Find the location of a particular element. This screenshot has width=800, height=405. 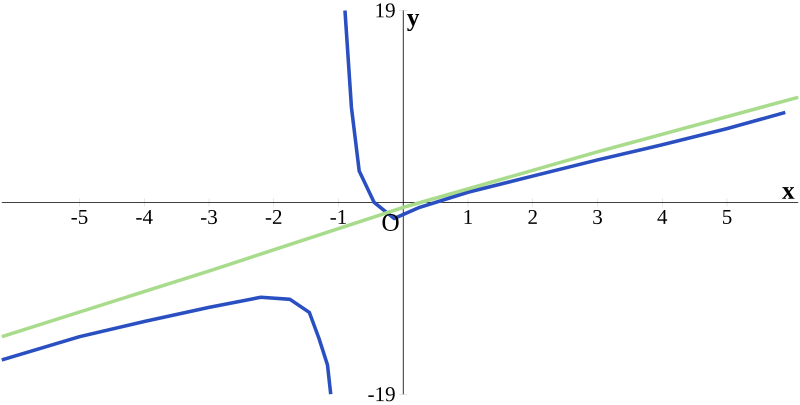

x-axis-title: x is located at coordinates (788, 193).